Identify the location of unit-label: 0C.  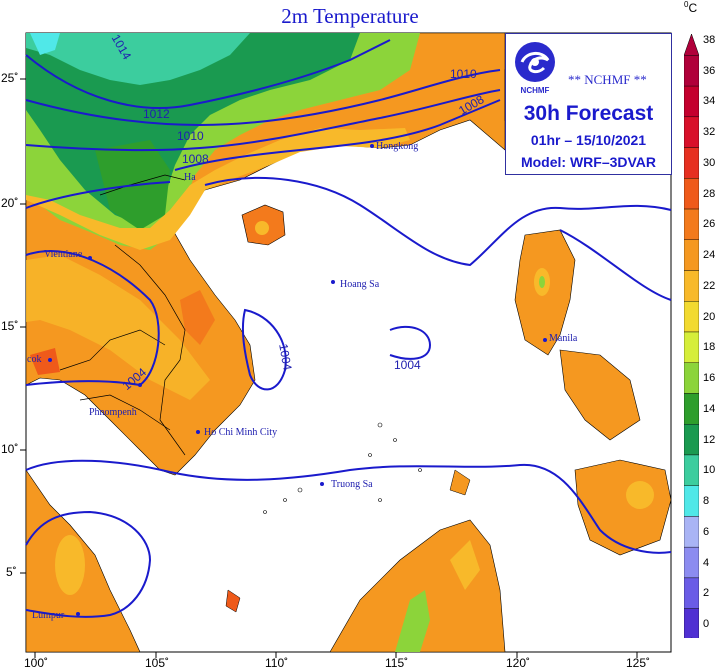
(691, 7).